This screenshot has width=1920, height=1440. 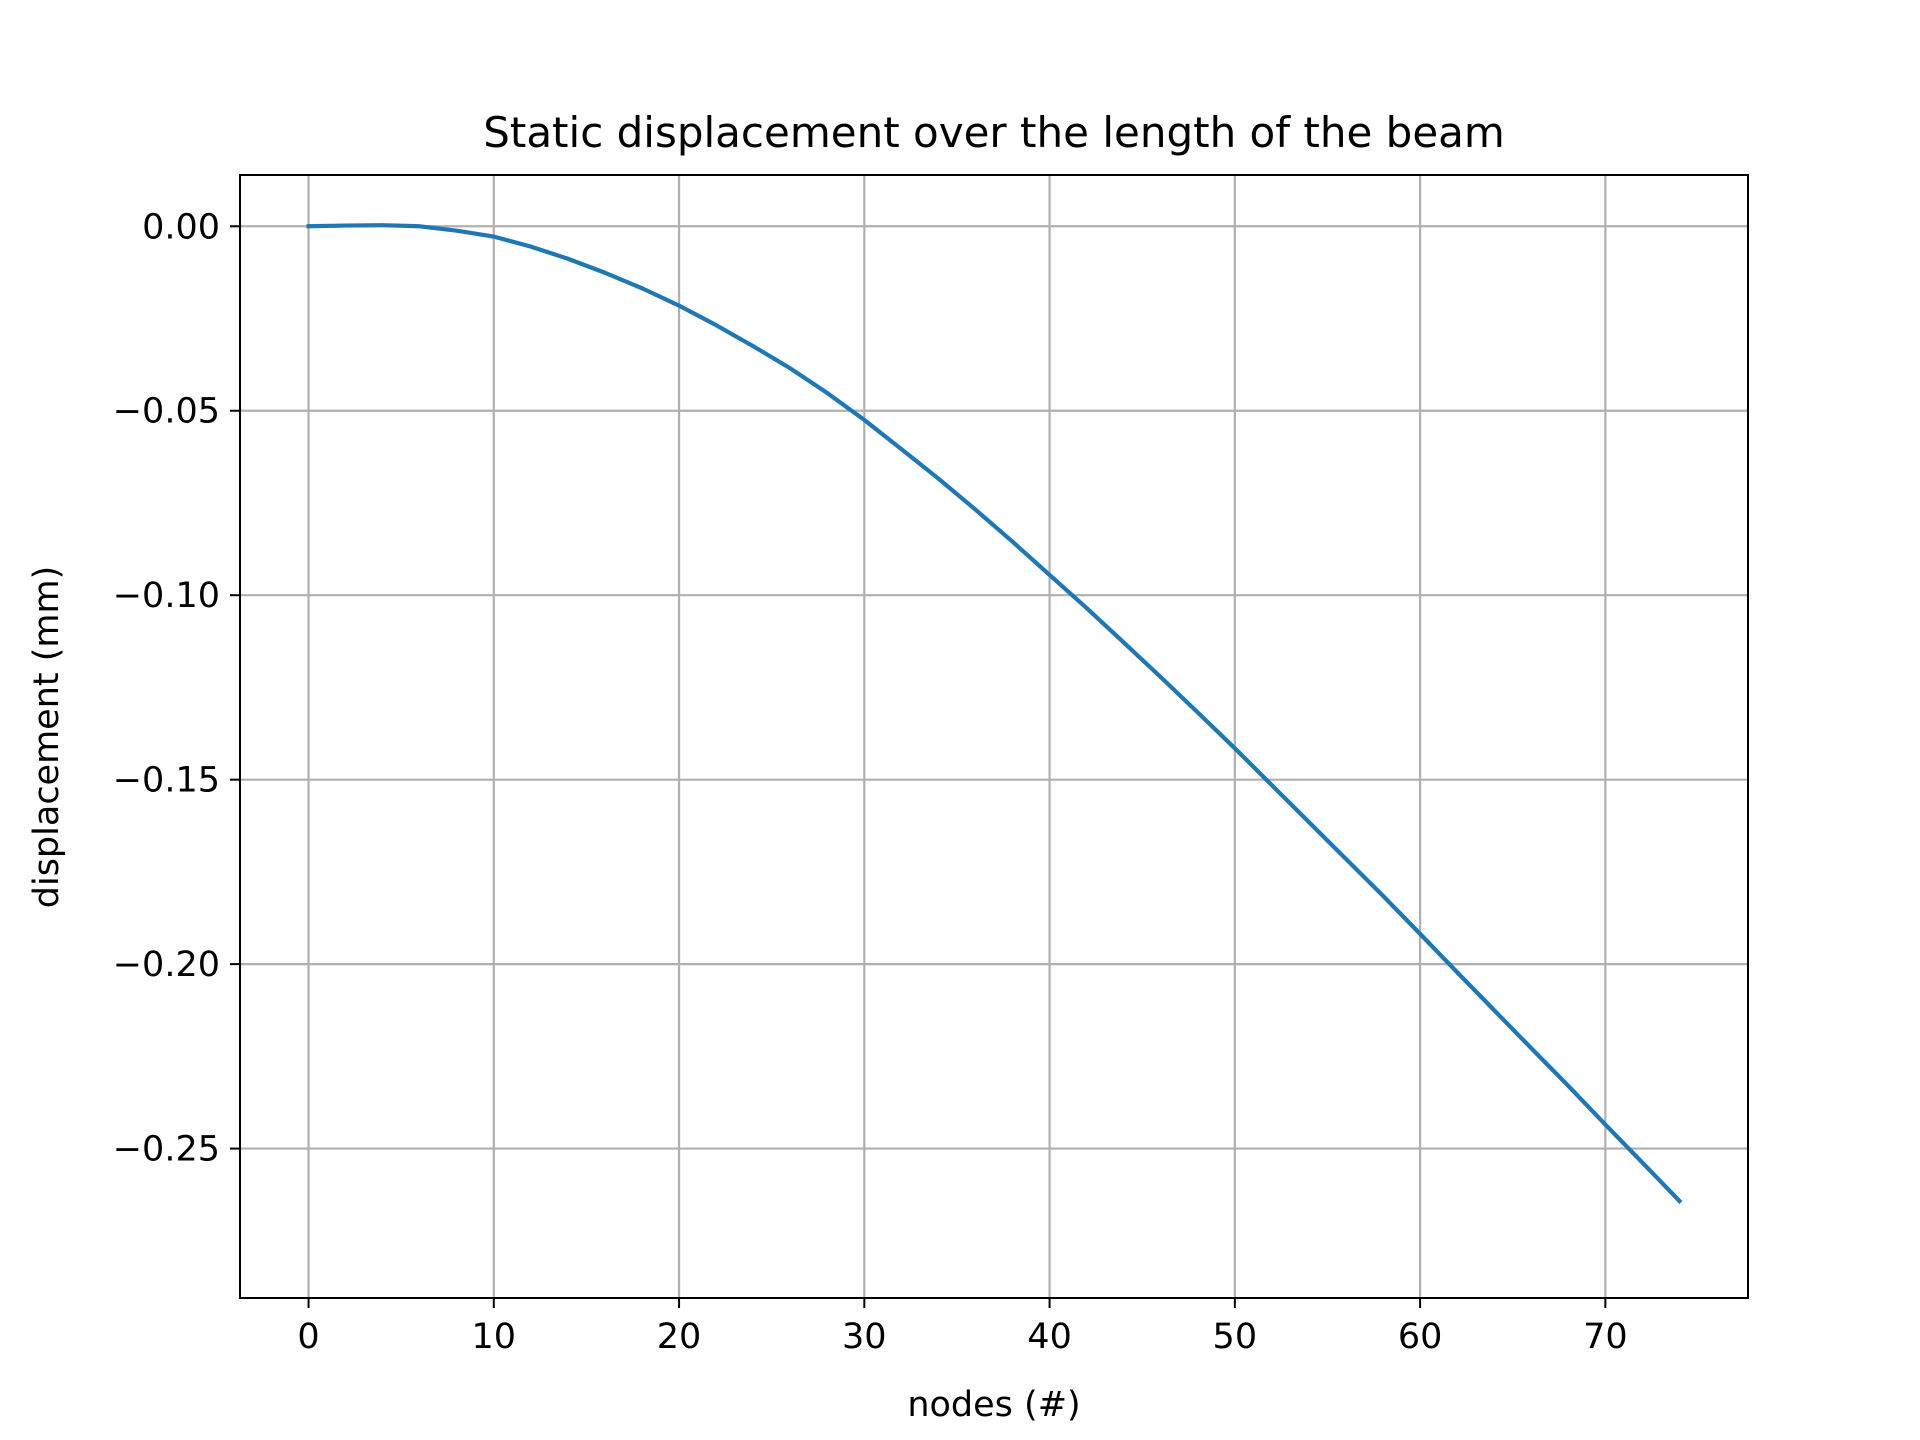 I want to click on x-tick-label: 40, so click(x=1049, y=1337).